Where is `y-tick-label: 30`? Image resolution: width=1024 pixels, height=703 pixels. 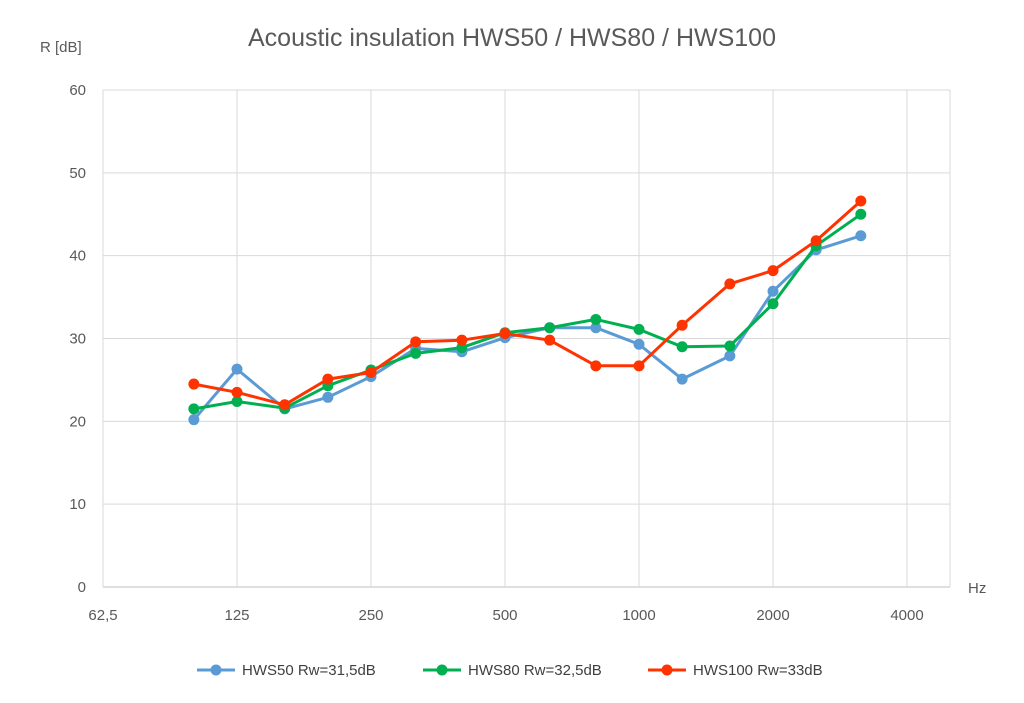 y-tick-label: 30 is located at coordinates (77, 339).